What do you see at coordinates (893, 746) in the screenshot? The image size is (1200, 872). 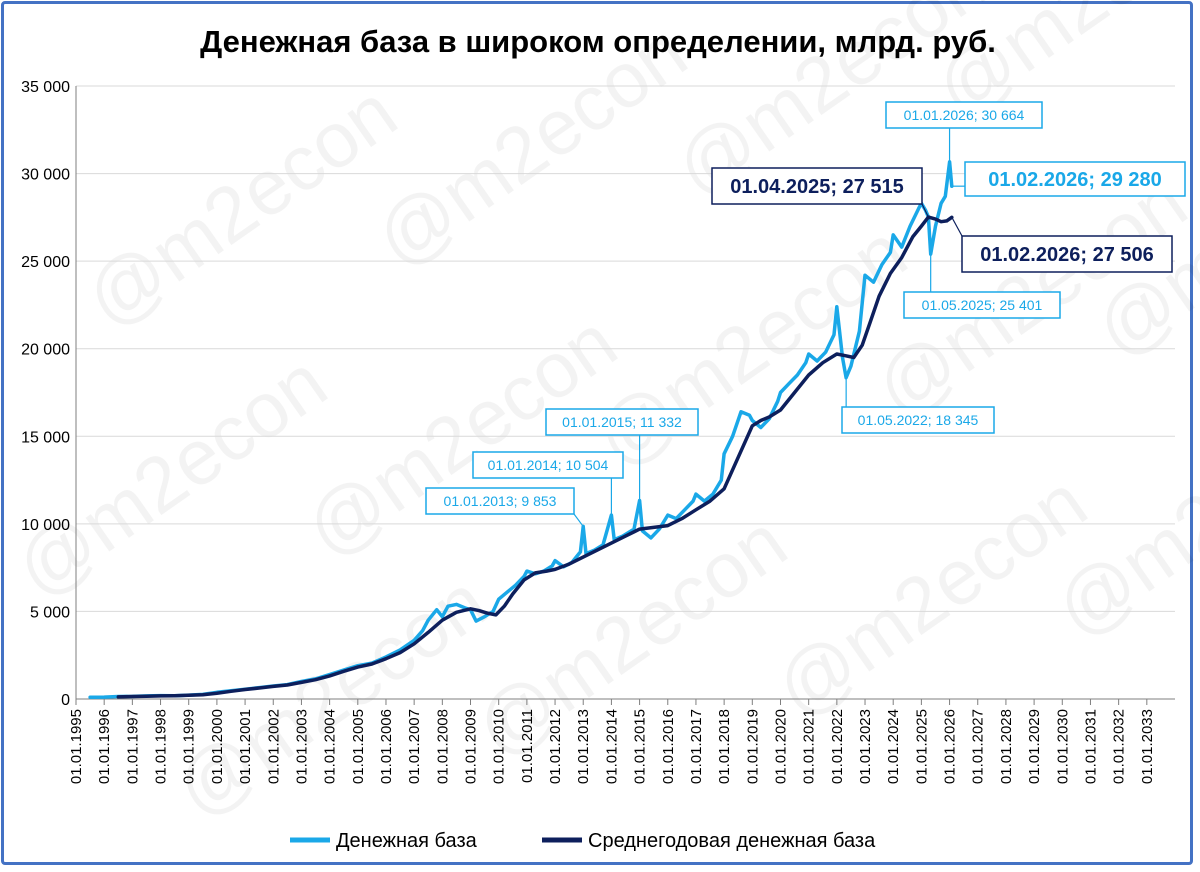 I see `x-tick-label: 01.01.2024` at bounding box center [893, 746].